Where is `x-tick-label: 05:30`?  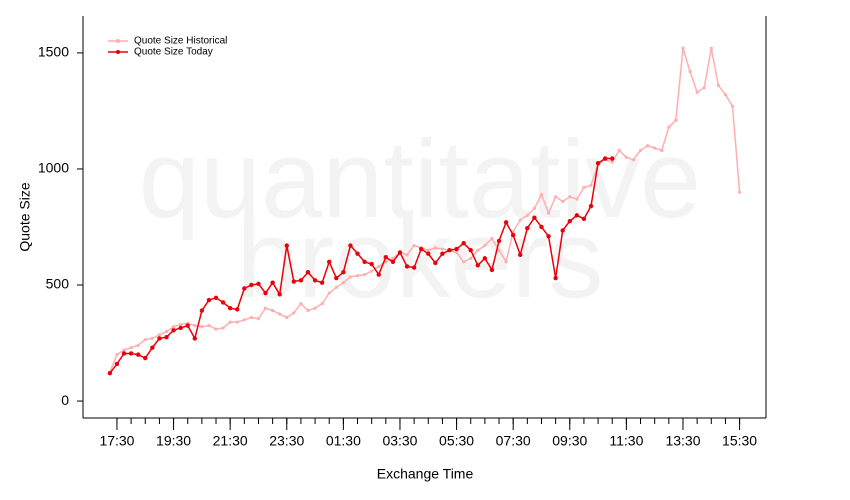
x-tick-label: 05:30 is located at coordinates (456, 441).